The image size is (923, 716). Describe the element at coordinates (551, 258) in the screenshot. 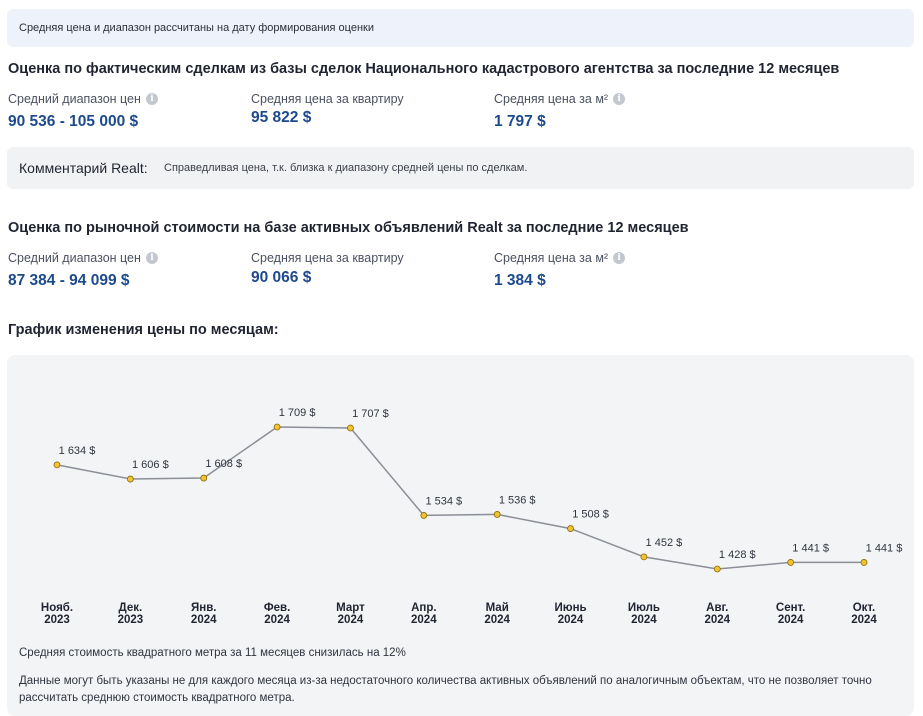

I see `market-avg-sqm-label-text: Средняя цена за м²` at that location.